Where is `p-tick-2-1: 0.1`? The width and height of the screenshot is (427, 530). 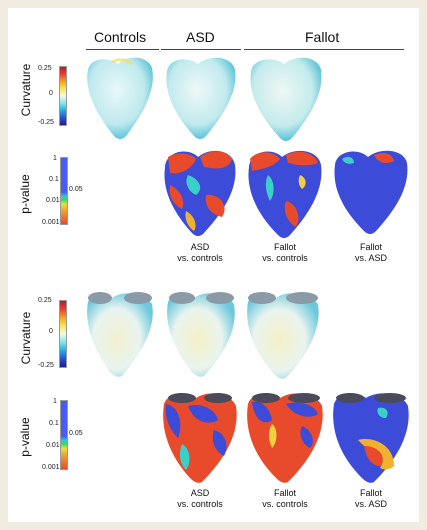
p-tick-2-1: 0.1 is located at coordinates (54, 179).